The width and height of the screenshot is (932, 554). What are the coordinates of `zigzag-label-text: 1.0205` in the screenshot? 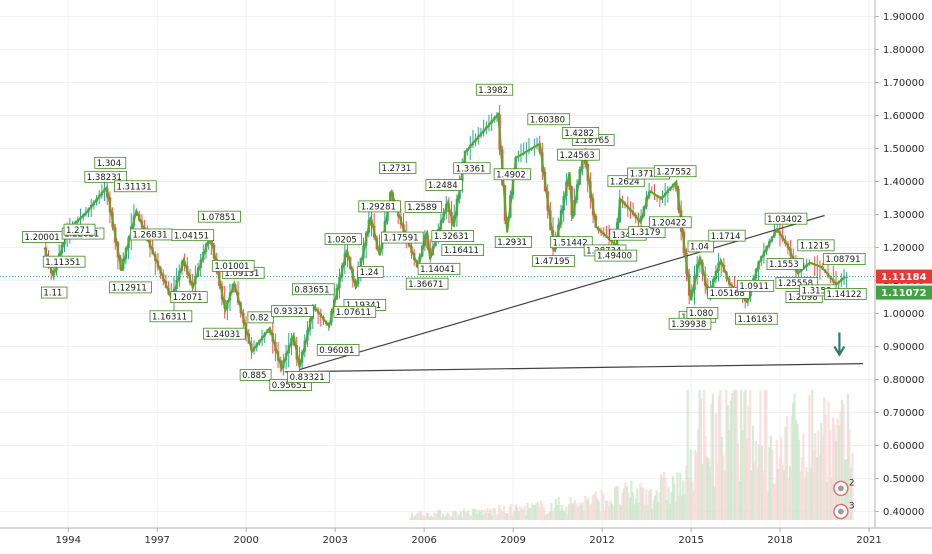 It's located at (342, 240).